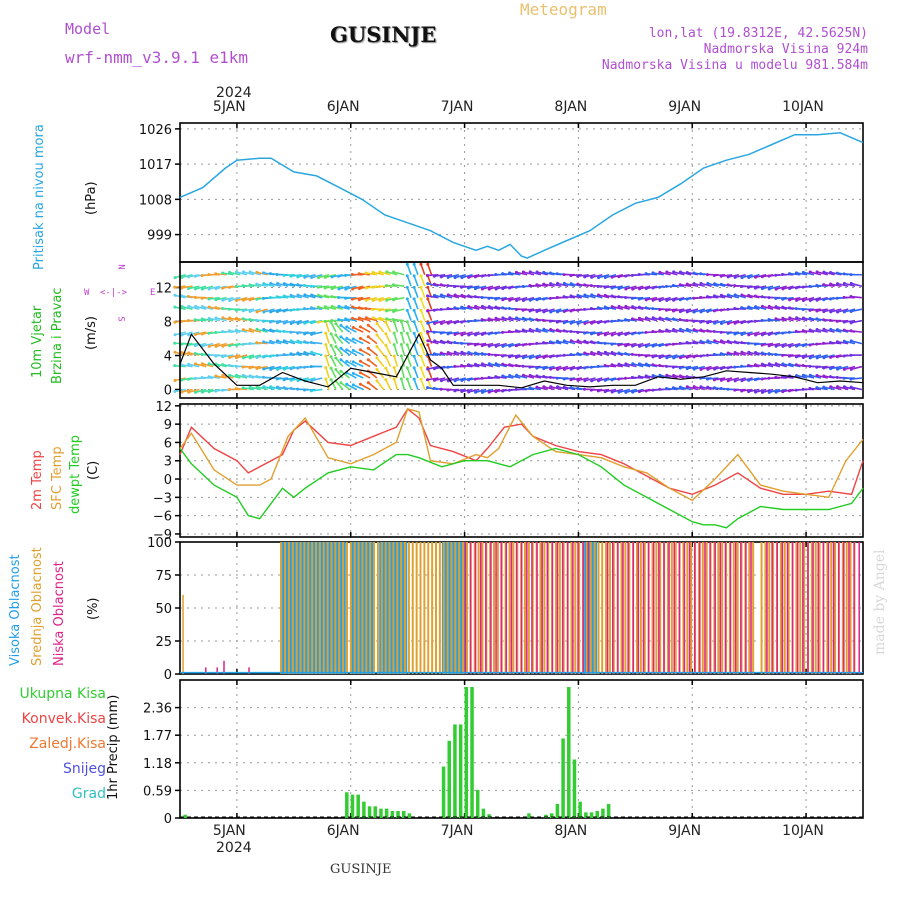  Describe the element at coordinates (803, 107) in the screenshot. I see `top-day-label: 10JAN` at that location.